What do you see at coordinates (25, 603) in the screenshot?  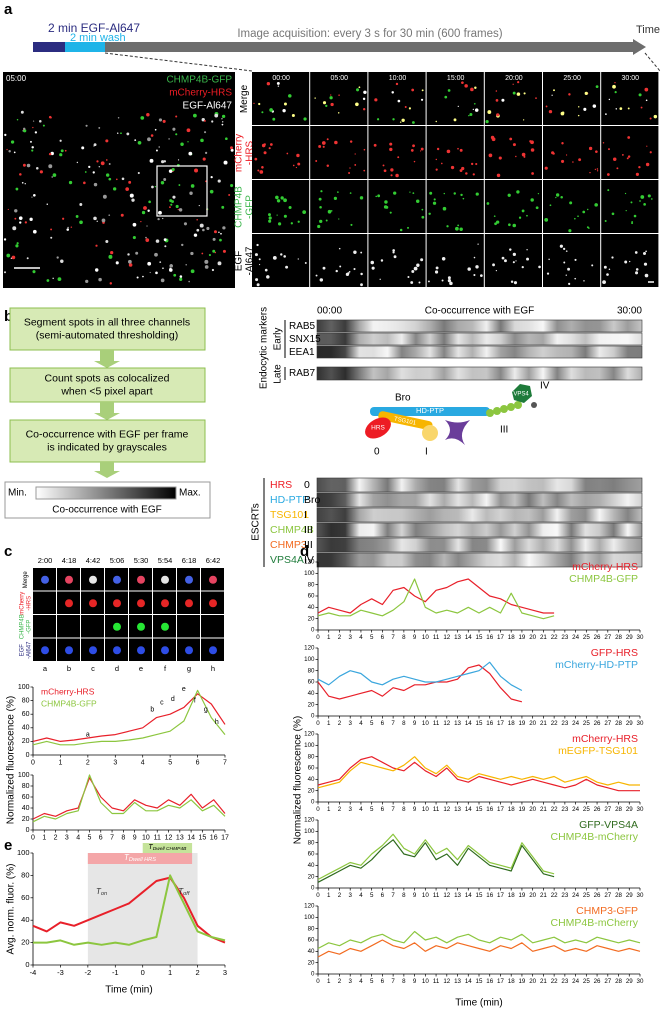 I see `row-label: mCherry-HRS` at bounding box center [25, 603].